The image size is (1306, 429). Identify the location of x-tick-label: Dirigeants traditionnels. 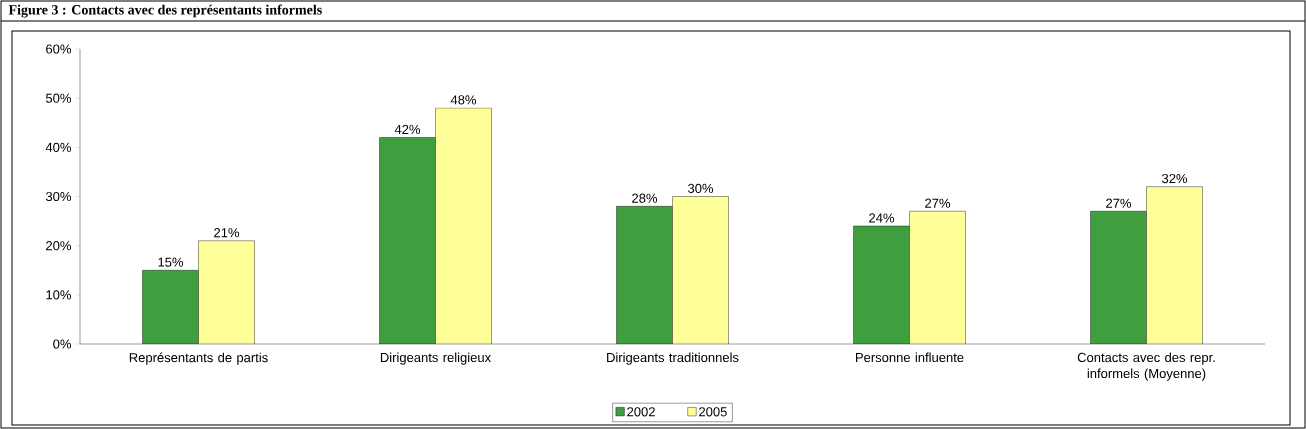
(673, 358).